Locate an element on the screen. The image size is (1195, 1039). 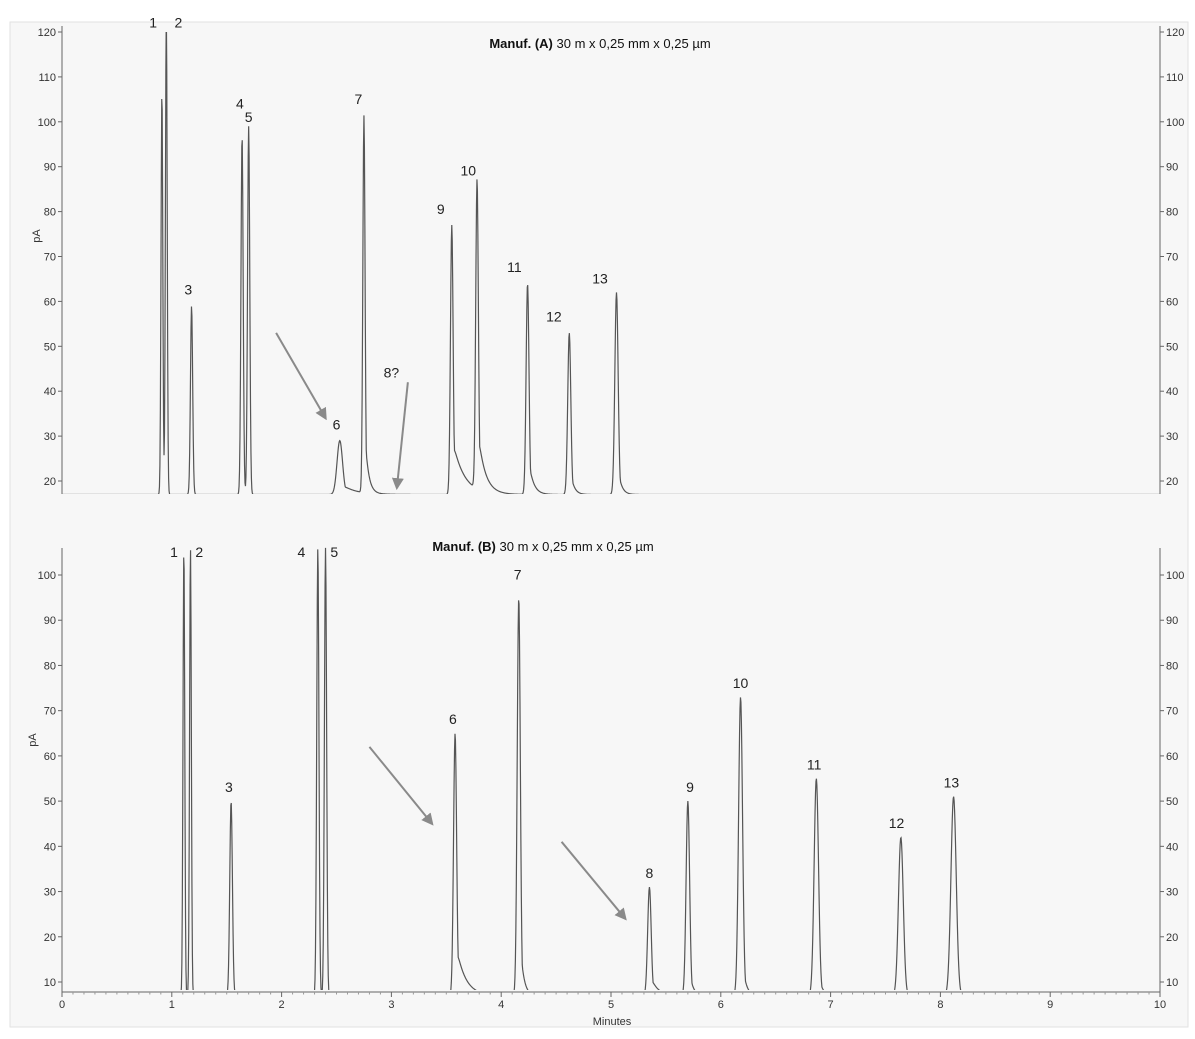
panel-b-y-tick-label-left: 60 is located at coordinates (50, 757).